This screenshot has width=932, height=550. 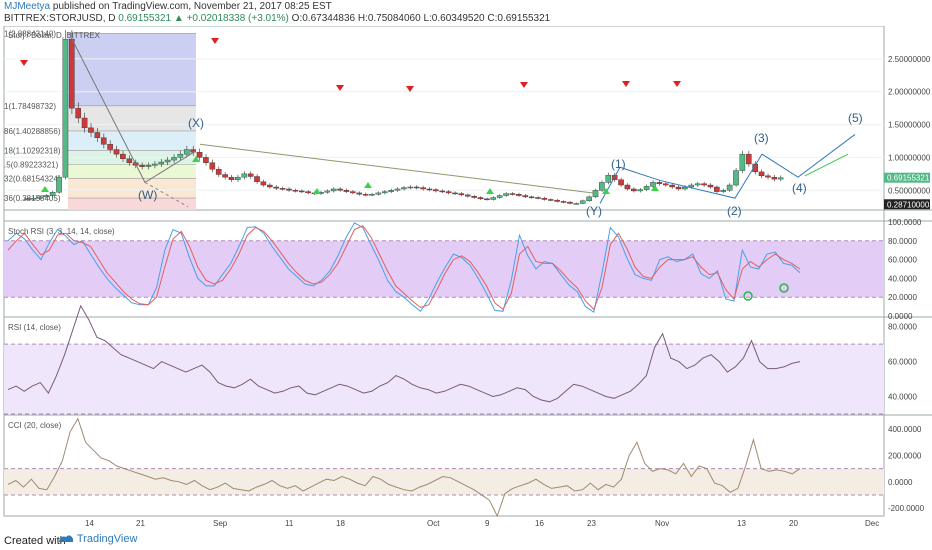 What do you see at coordinates (826, 165) in the screenshot?
I see `projection-arrow` at bounding box center [826, 165].